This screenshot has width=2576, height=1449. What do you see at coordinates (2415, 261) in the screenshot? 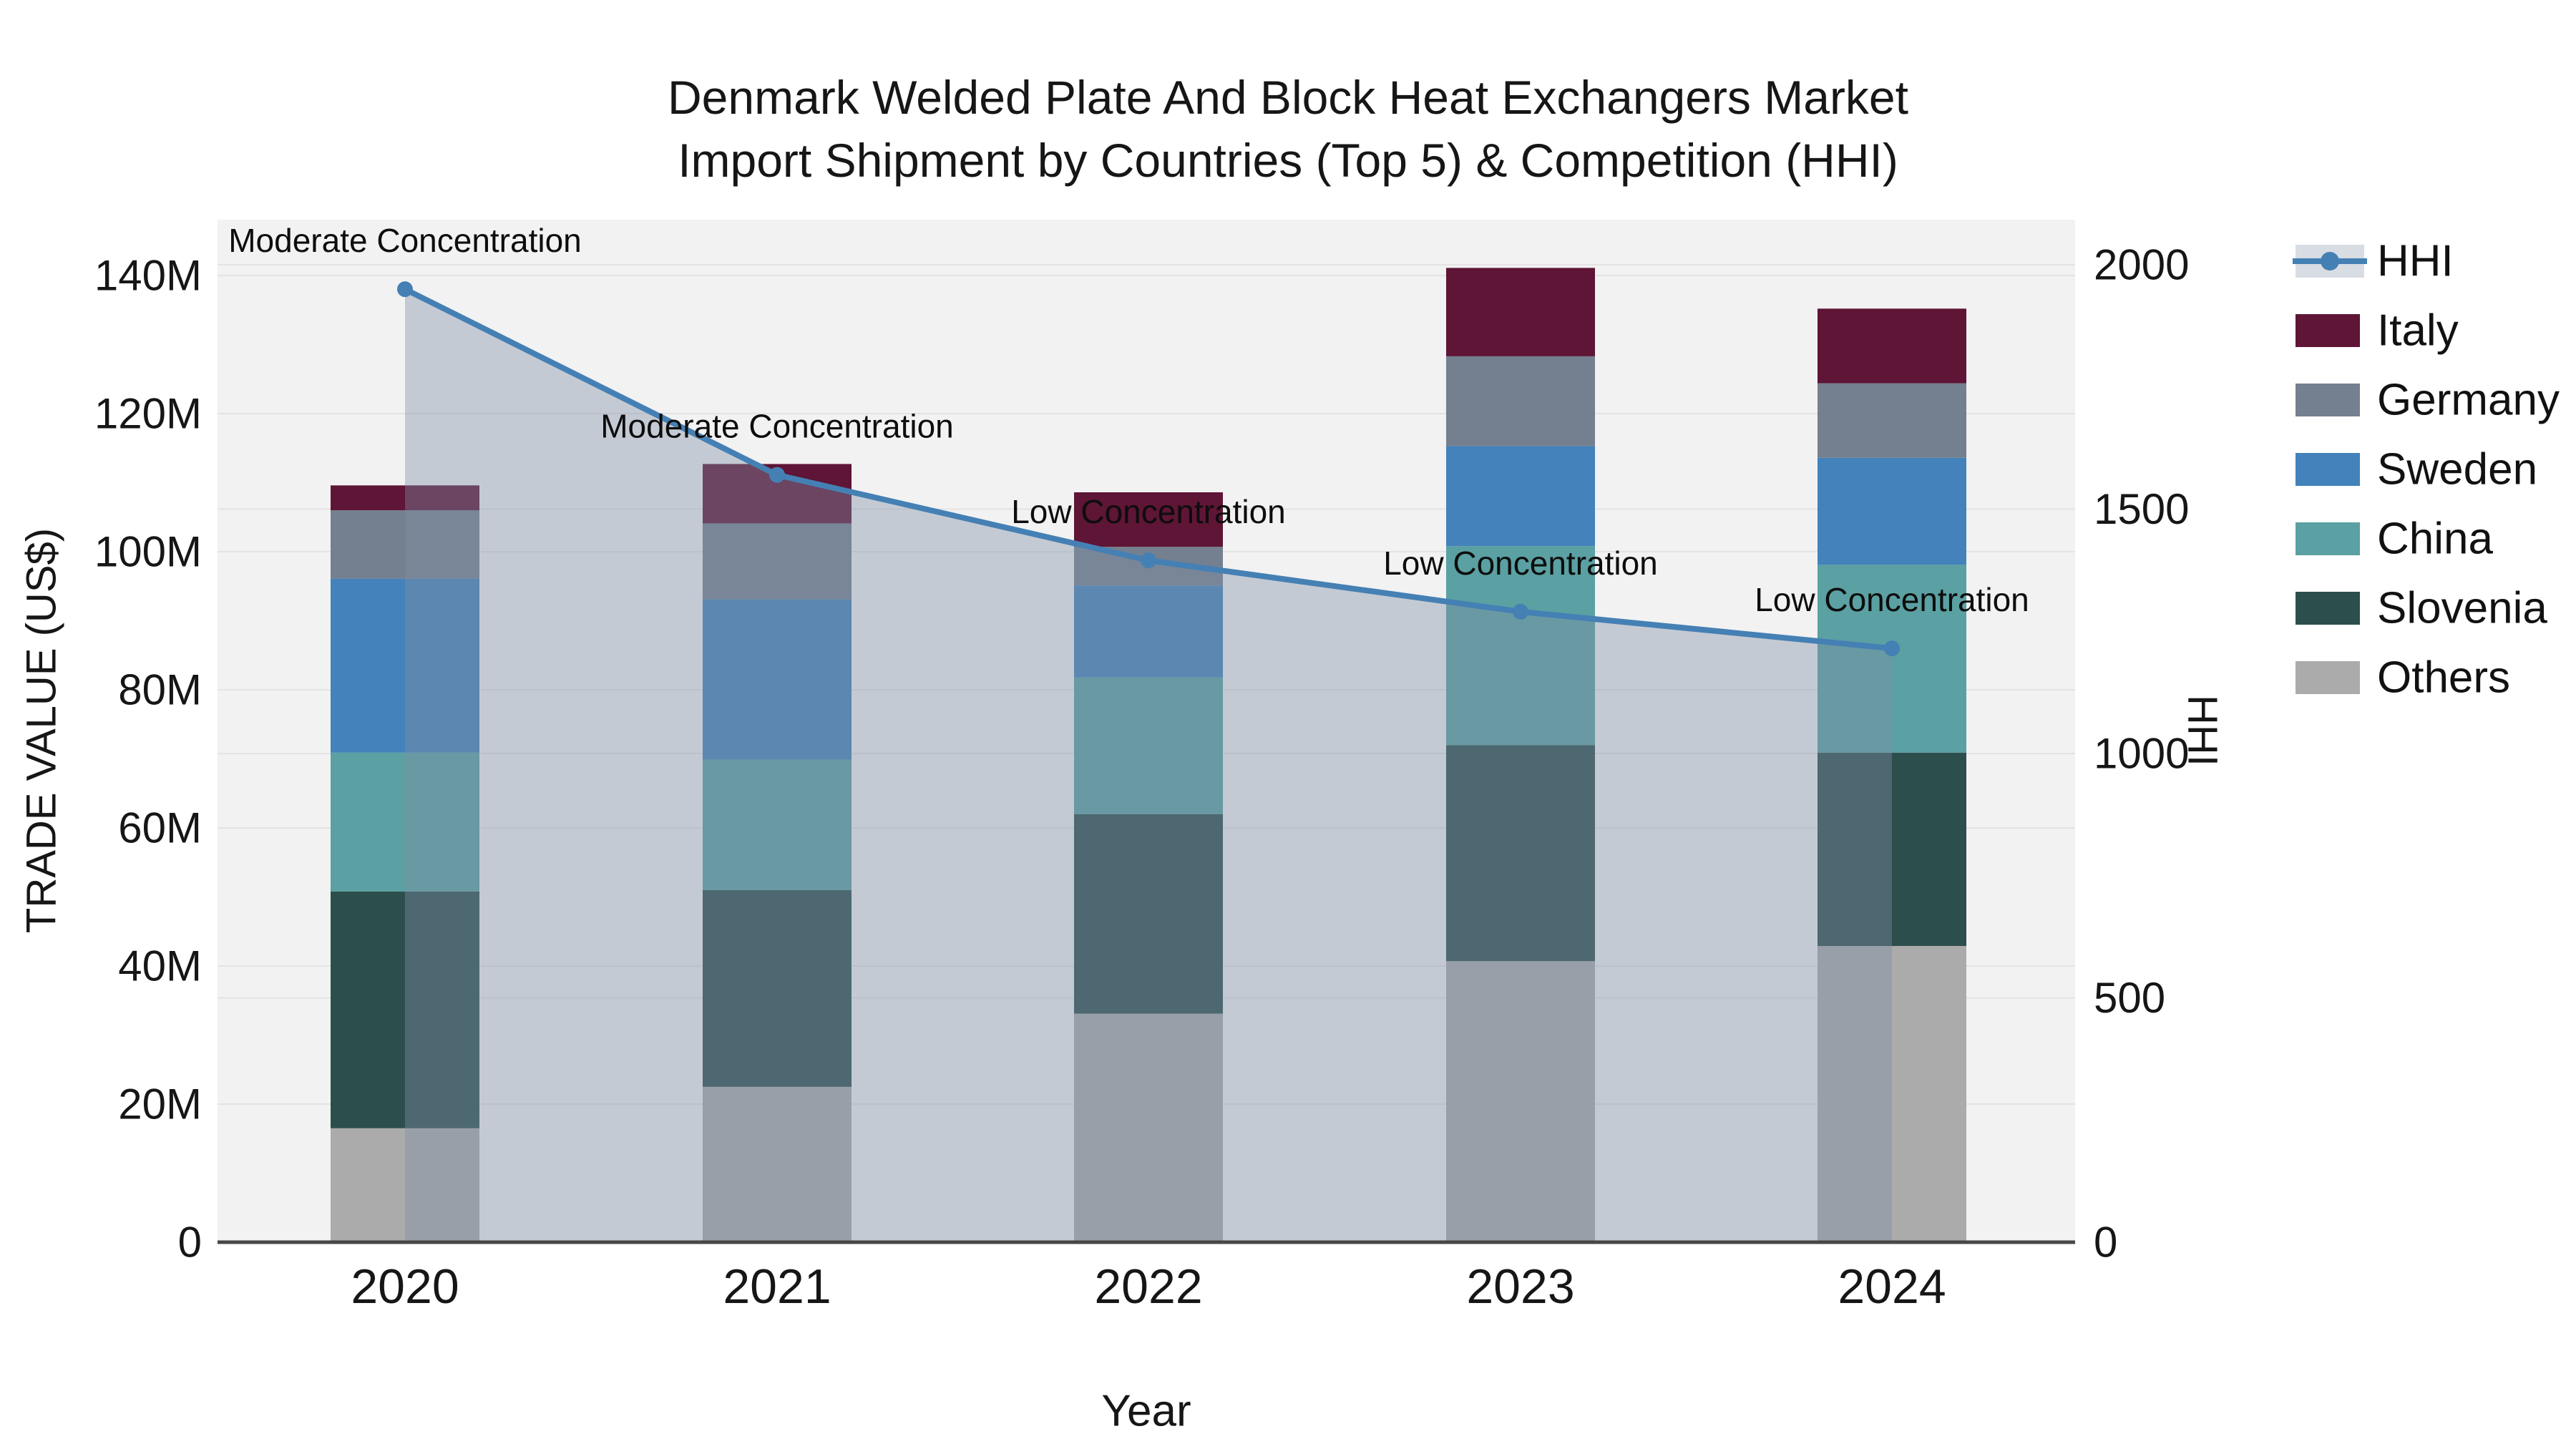
I see `legend-label-hhi: HHI` at bounding box center [2415, 261].